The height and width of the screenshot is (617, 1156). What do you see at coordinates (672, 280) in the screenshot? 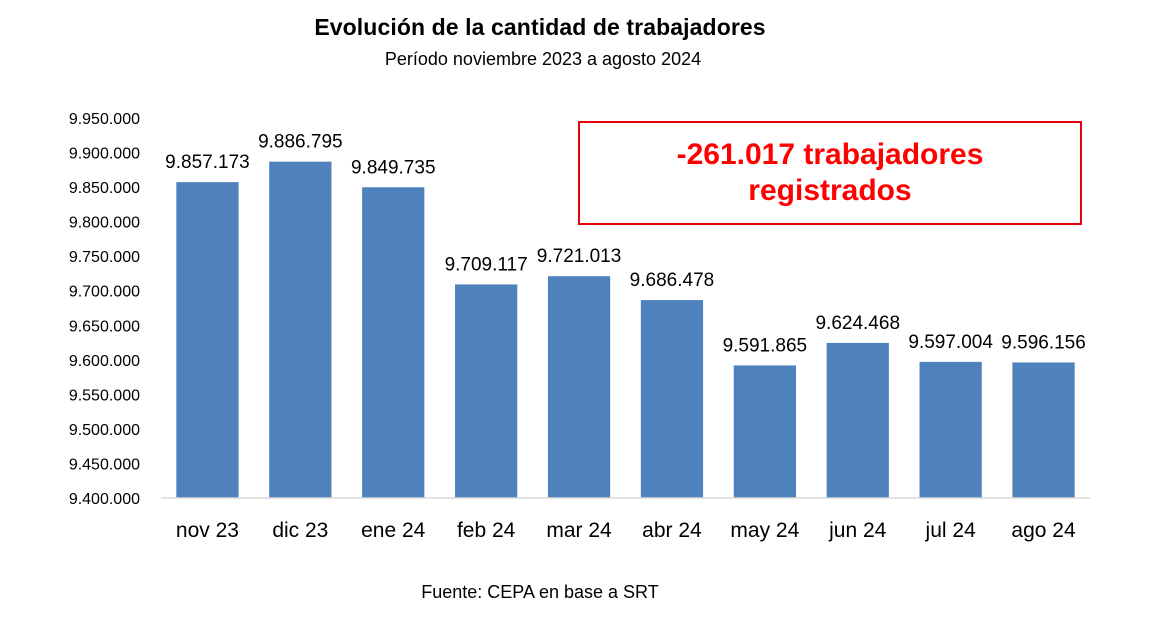
I see `data-label: 9.686.478` at bounding box center [672, 280].